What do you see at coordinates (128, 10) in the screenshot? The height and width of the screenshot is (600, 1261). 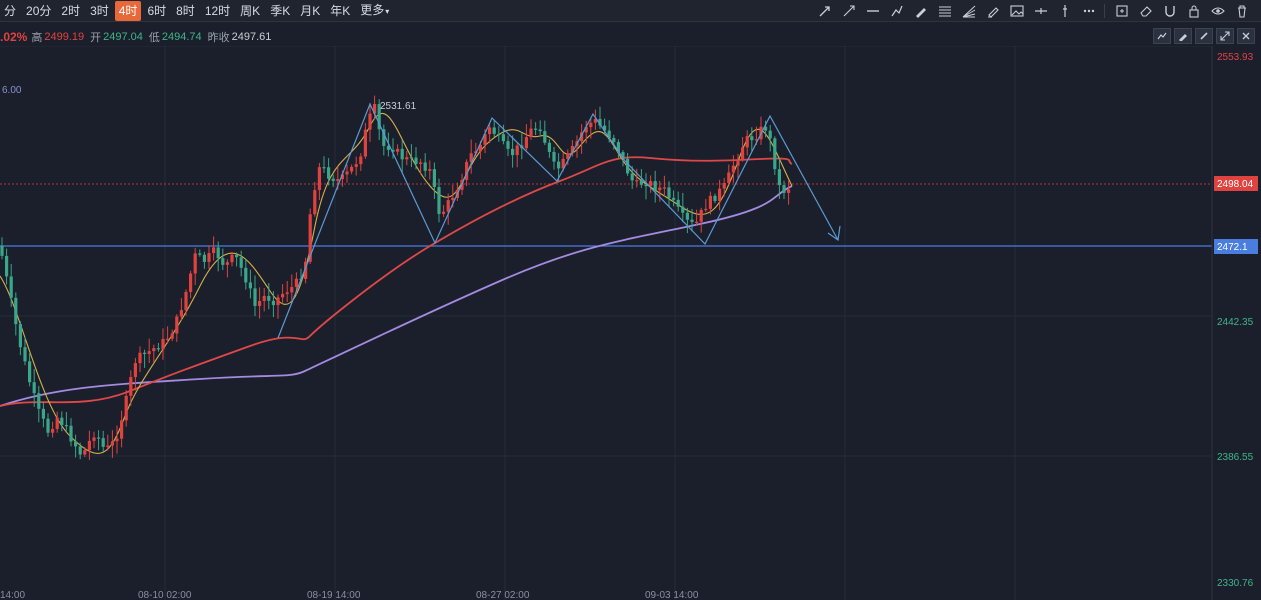 I see `timeframe-4: 4时` at bounding box center [128, 10].